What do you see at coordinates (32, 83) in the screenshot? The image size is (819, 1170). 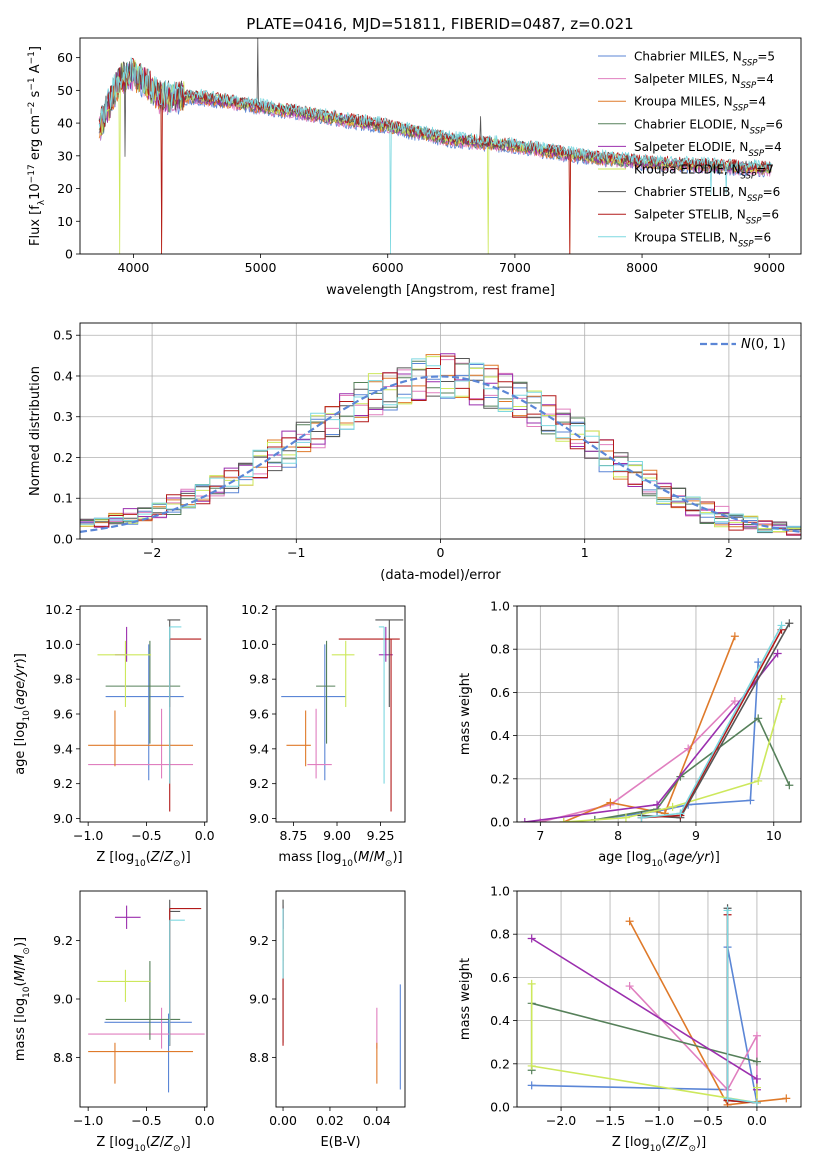 I see `label-part: −1` at bounding box center [32, 83].